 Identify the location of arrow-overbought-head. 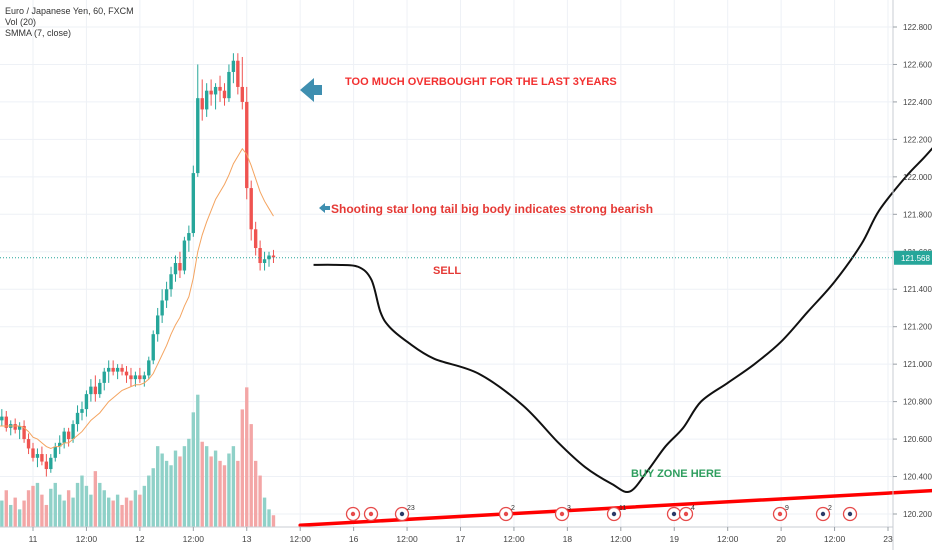
(311, 90).